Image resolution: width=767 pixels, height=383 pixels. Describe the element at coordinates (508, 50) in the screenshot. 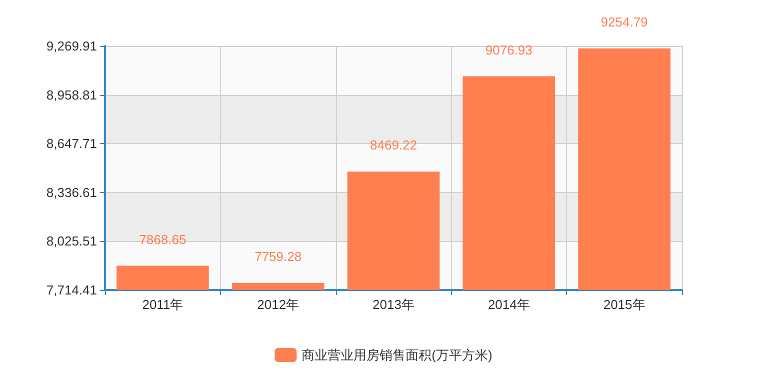

I see `data-label: 9076.93` at that location.